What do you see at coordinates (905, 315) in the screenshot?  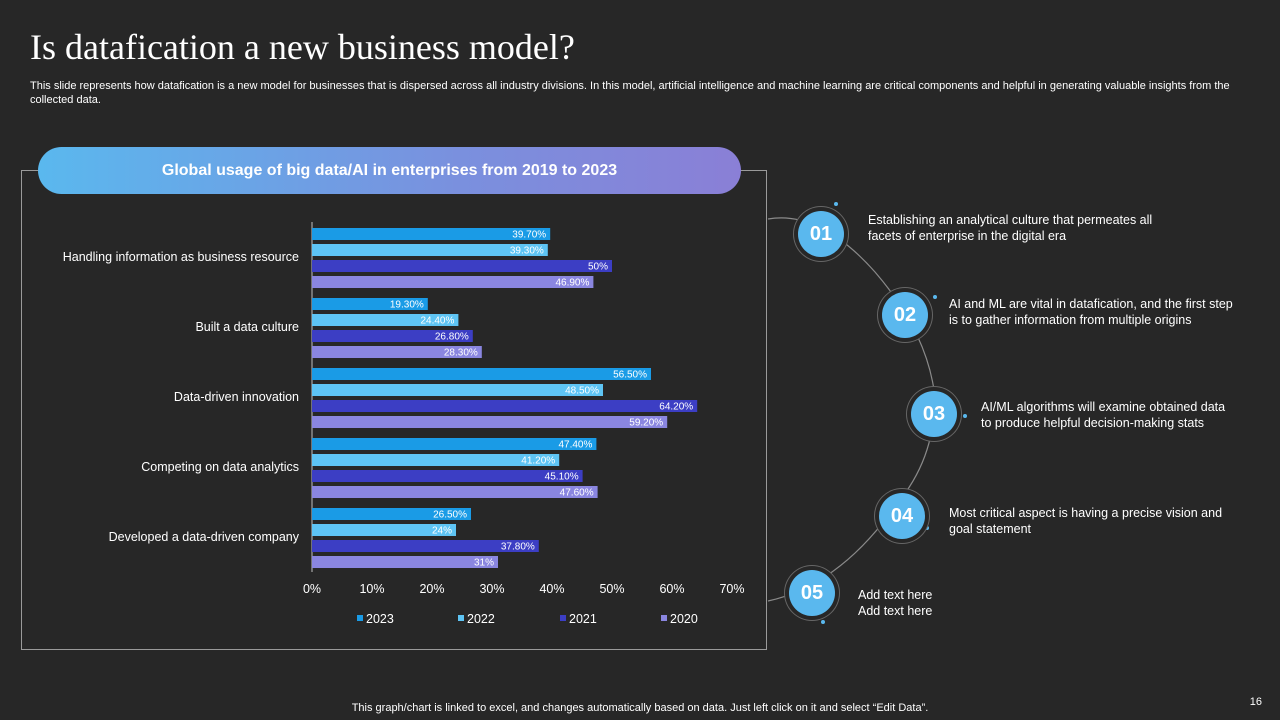 I see `step-02-badge: 02` at bounding box center [905, 315].